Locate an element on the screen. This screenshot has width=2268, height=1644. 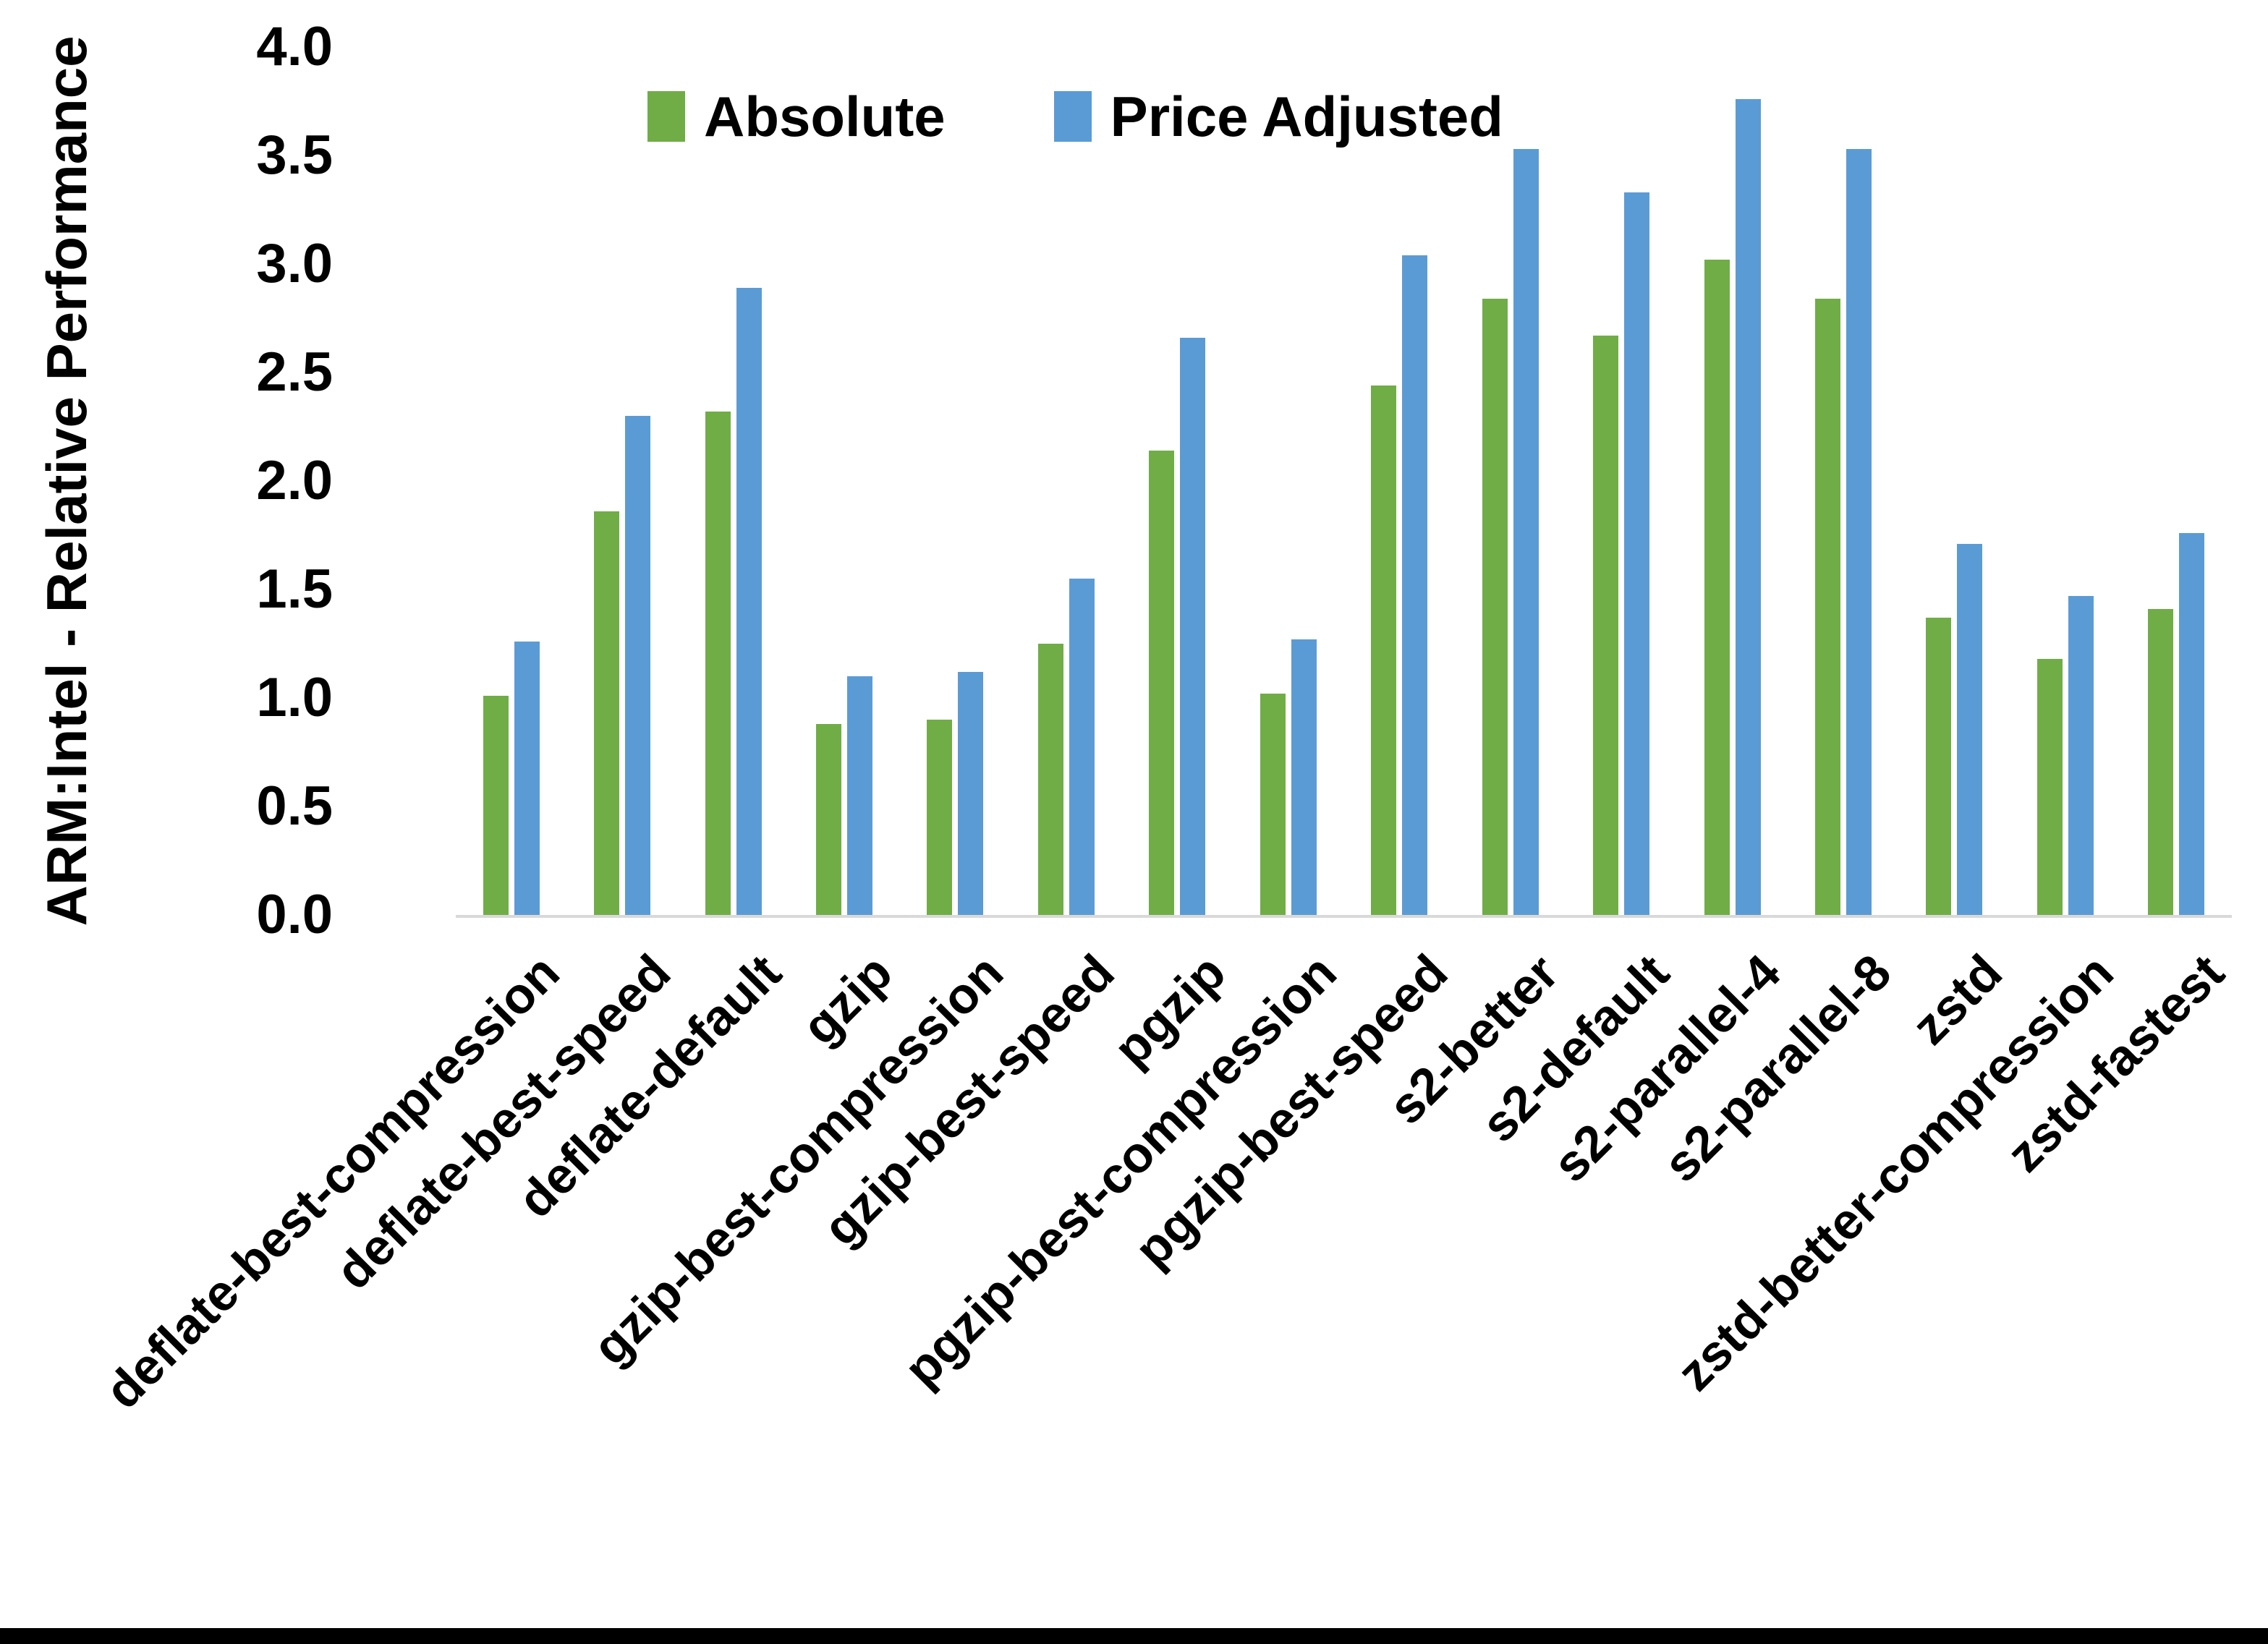
y-tick-label: 3.0 is located at coordinates (294, 263).